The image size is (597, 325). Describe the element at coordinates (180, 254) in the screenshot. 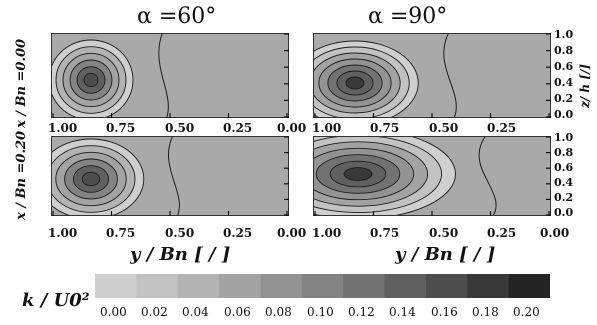

I see `x-axis-title-a60: y / Bn [ / ]` at that location.